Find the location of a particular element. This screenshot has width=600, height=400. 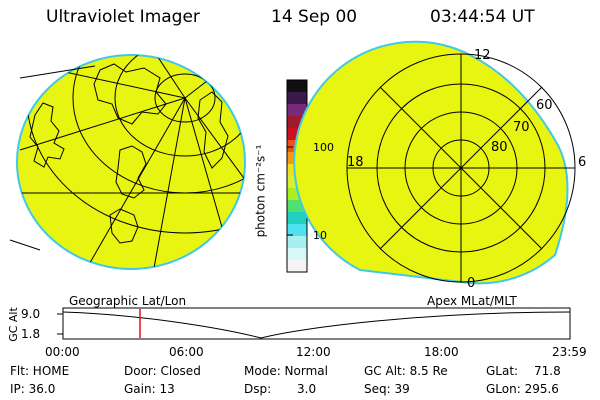

seq-status: Seq: 39 is located at coordinates (387, 389).